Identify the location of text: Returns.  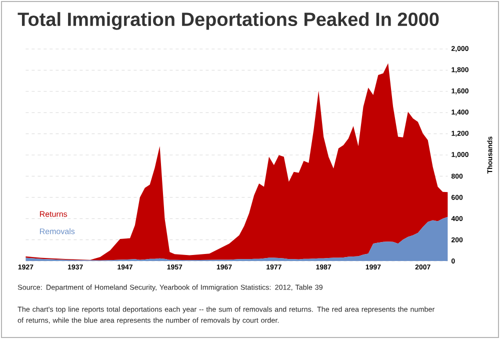
(54, 214).